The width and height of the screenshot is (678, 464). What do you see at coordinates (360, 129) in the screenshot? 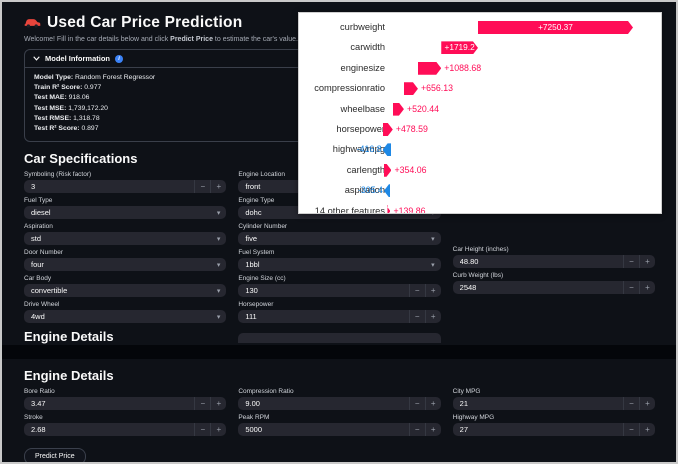
I see `chart-category-label: horsepower` at bounding box center [360, 129].